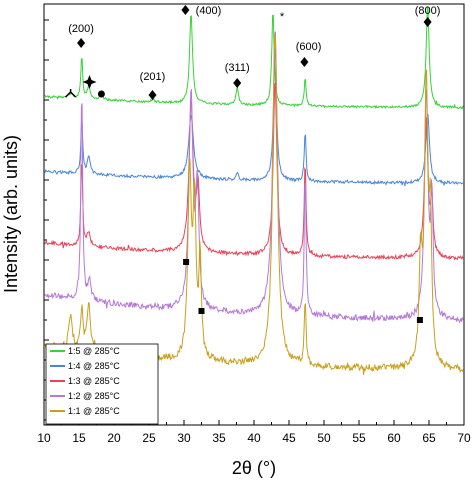 The width and height of the screenshot is (474, 483). I want to click on x-tick-label: 65, so click(429, 438).